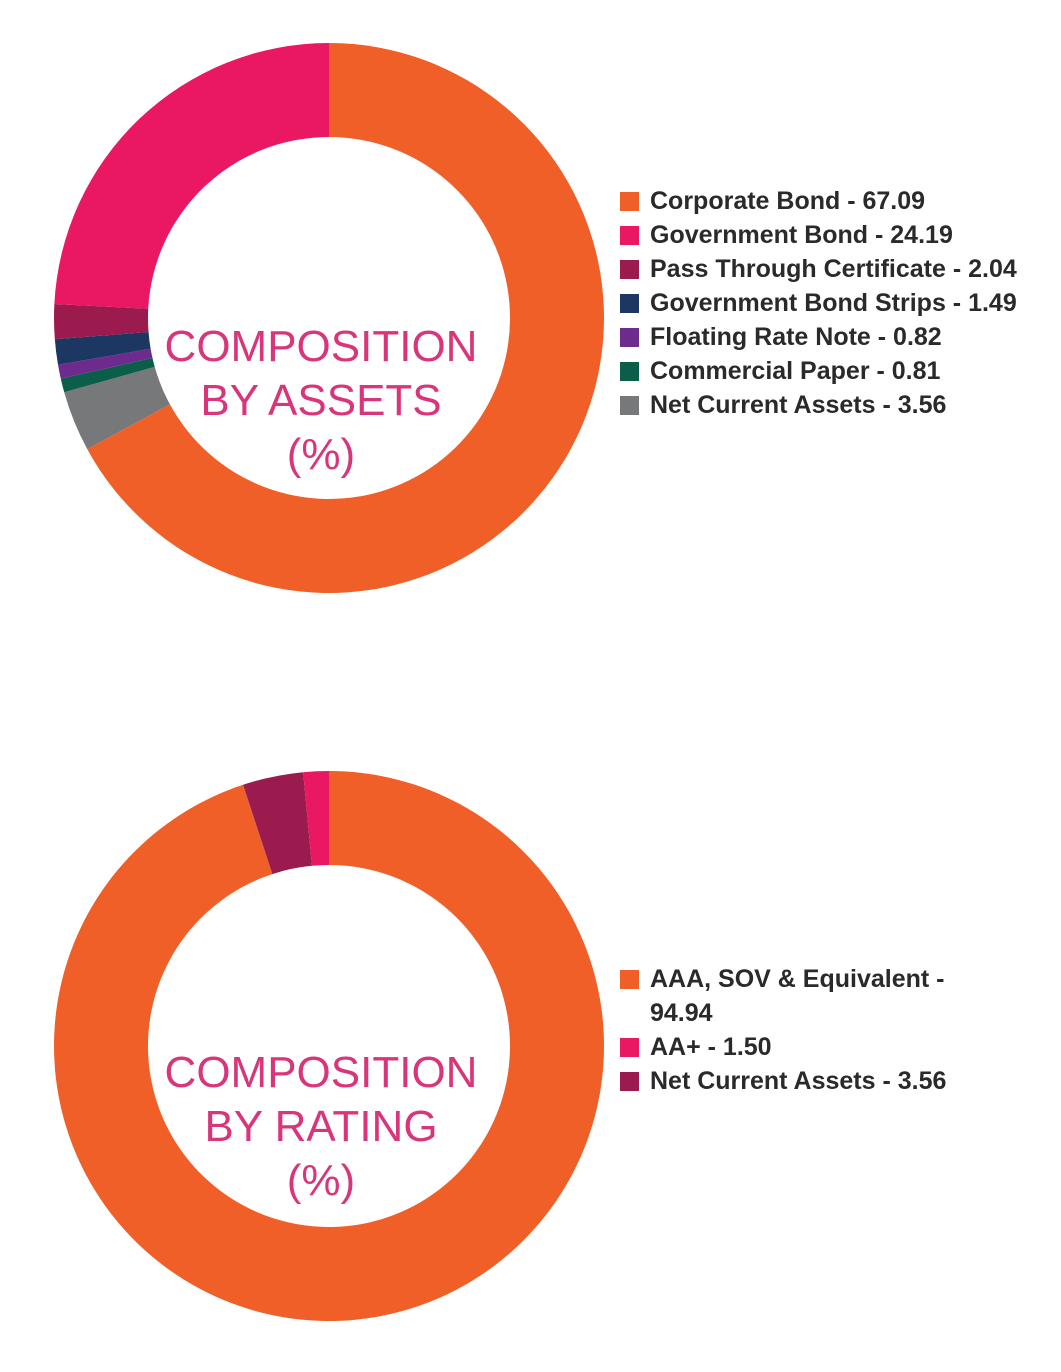 The height and width of the screenshot is (1372, 1061). I want to click on donut-slice-government-bond-strips, so click(102, 348).